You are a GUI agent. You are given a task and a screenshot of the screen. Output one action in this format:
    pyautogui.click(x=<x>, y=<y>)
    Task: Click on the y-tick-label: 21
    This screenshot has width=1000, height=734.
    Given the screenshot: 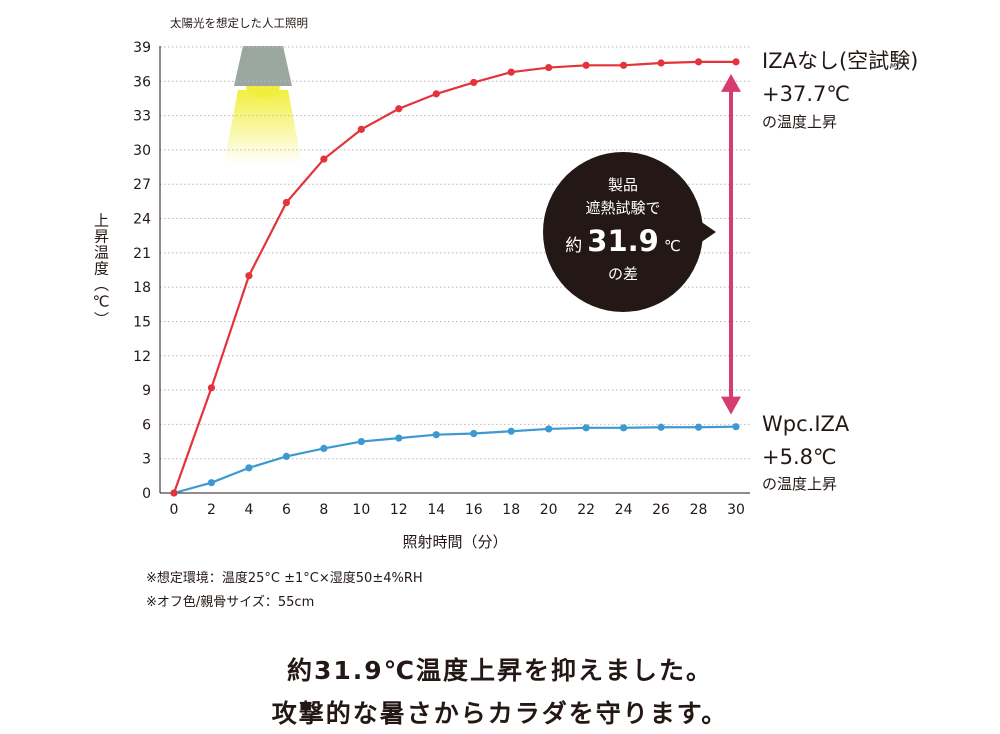 What is the action you would take?
    pyautogui.click(x=142, y=254)
    